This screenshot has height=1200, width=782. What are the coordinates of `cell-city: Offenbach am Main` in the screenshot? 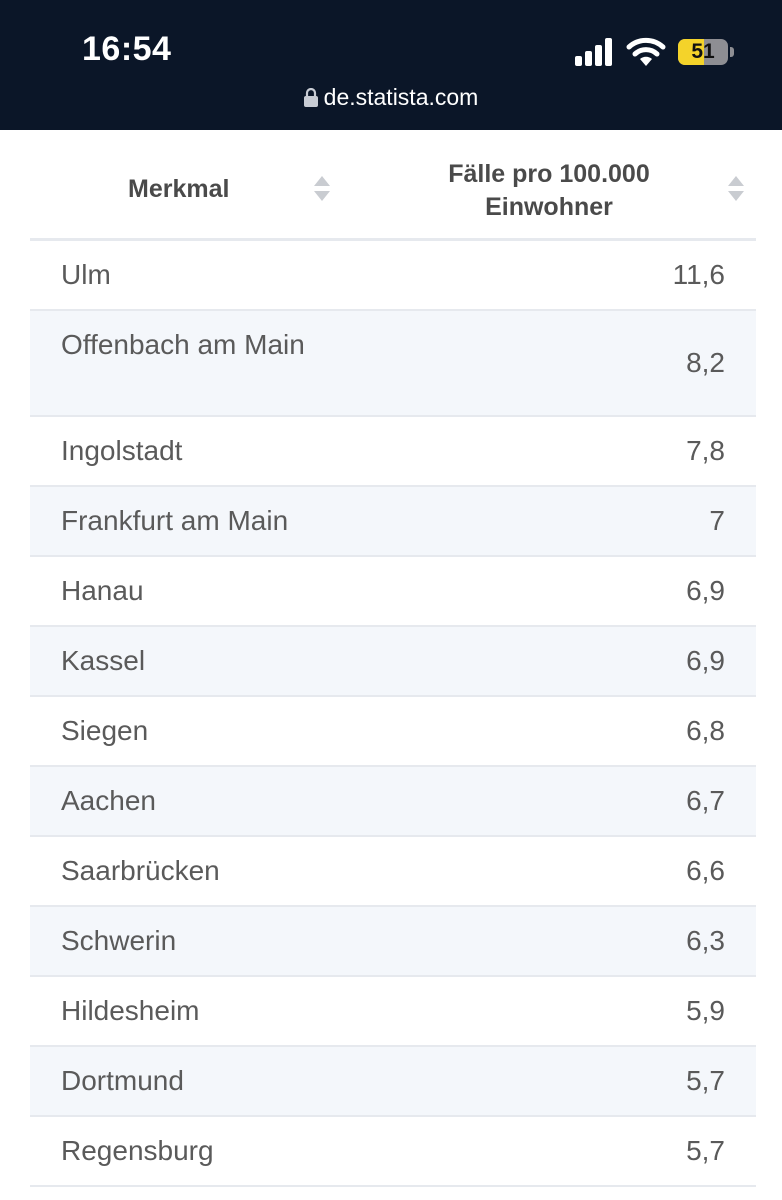 It's located at (183, 344).